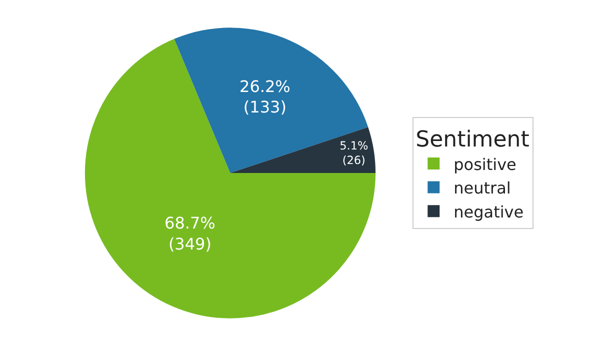 The image size is (598, 346). I want to click on legend-title: Sentiment, so click(473, 140).